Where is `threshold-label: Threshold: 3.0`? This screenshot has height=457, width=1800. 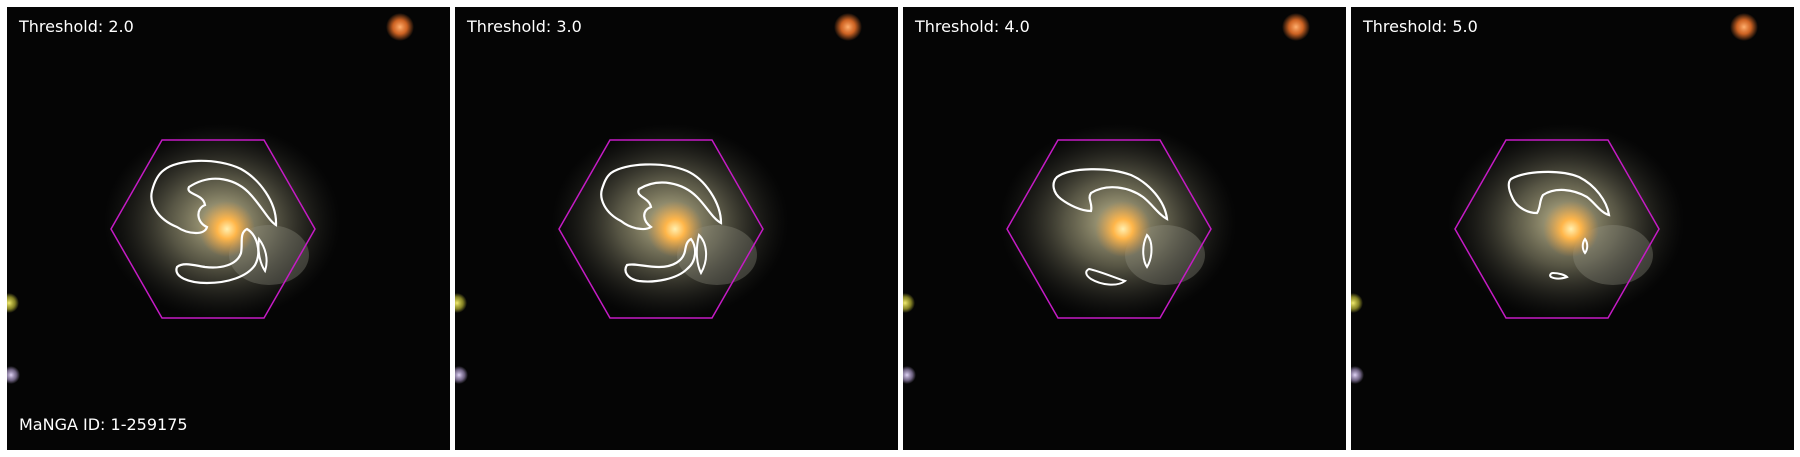
threshold-label: Threshold: 3.0 is located at coordinates (524, 26).